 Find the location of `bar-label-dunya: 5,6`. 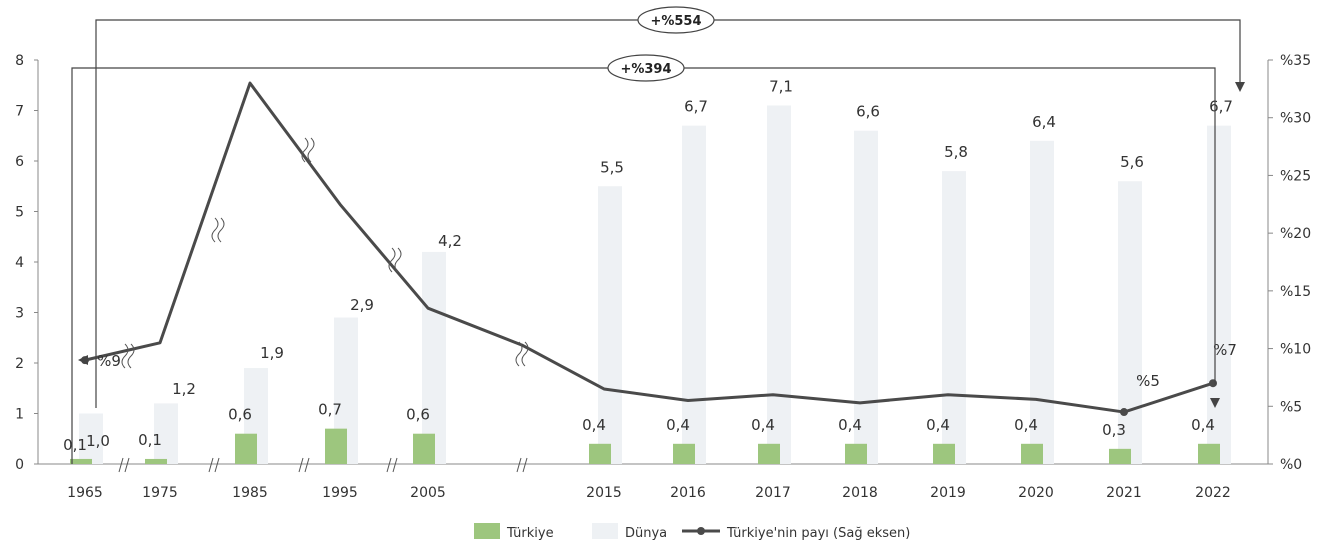

bar-label-dunya: 5,6 is located at coordinates (1132, 162).